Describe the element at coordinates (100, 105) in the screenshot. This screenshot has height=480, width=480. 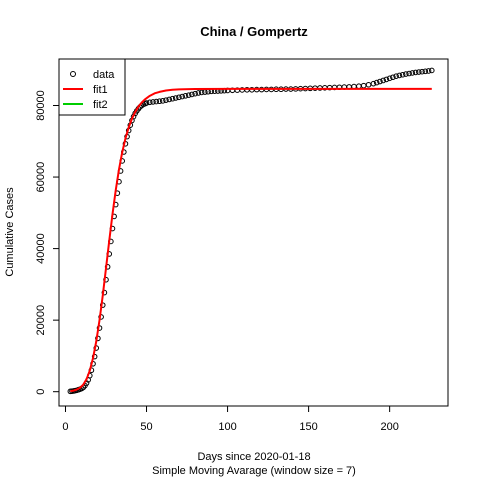
I see `legend-fit2-label: fit2` at that location.